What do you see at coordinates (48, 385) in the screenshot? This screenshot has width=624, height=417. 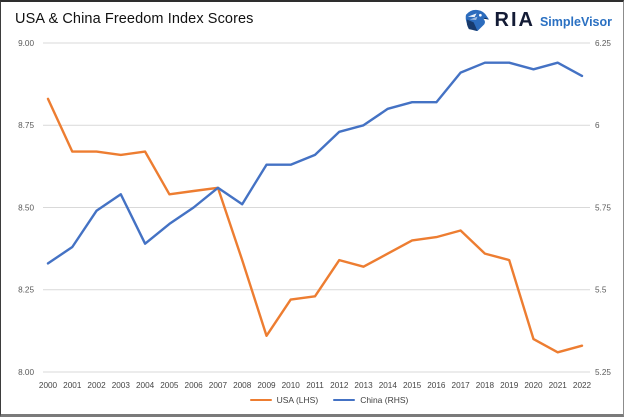 I see `x-axis-tick: 2000` at bounding box center [48, 385].